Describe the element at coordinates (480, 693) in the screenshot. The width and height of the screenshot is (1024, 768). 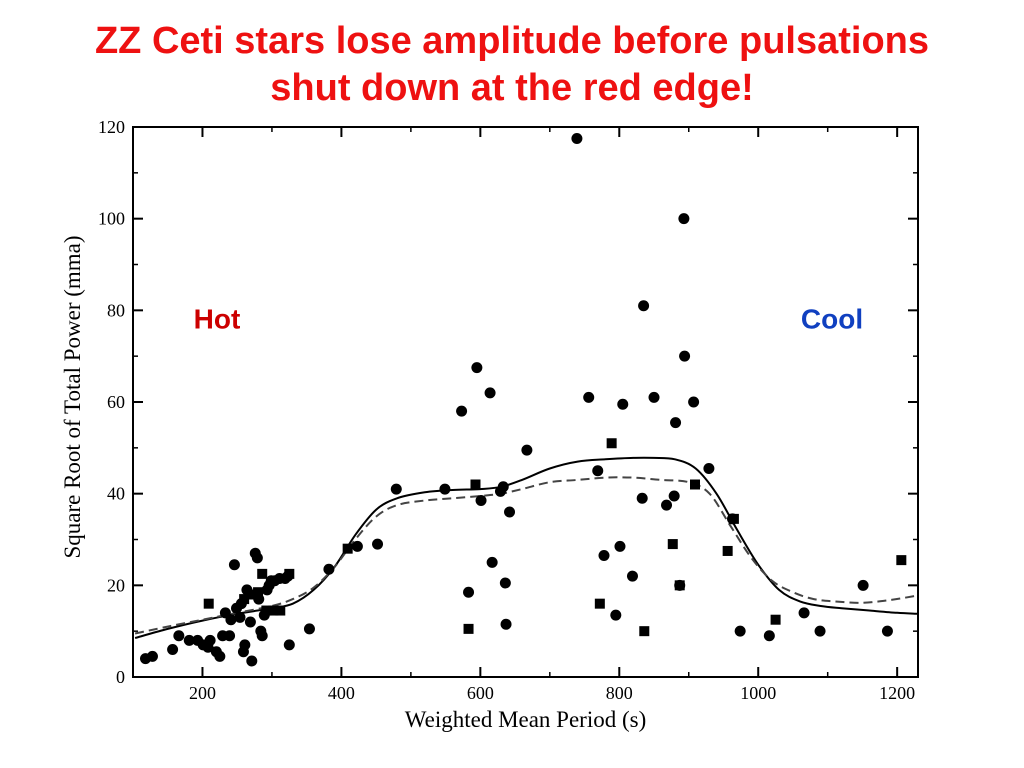
I see `x-tick-label: 600` at that location.